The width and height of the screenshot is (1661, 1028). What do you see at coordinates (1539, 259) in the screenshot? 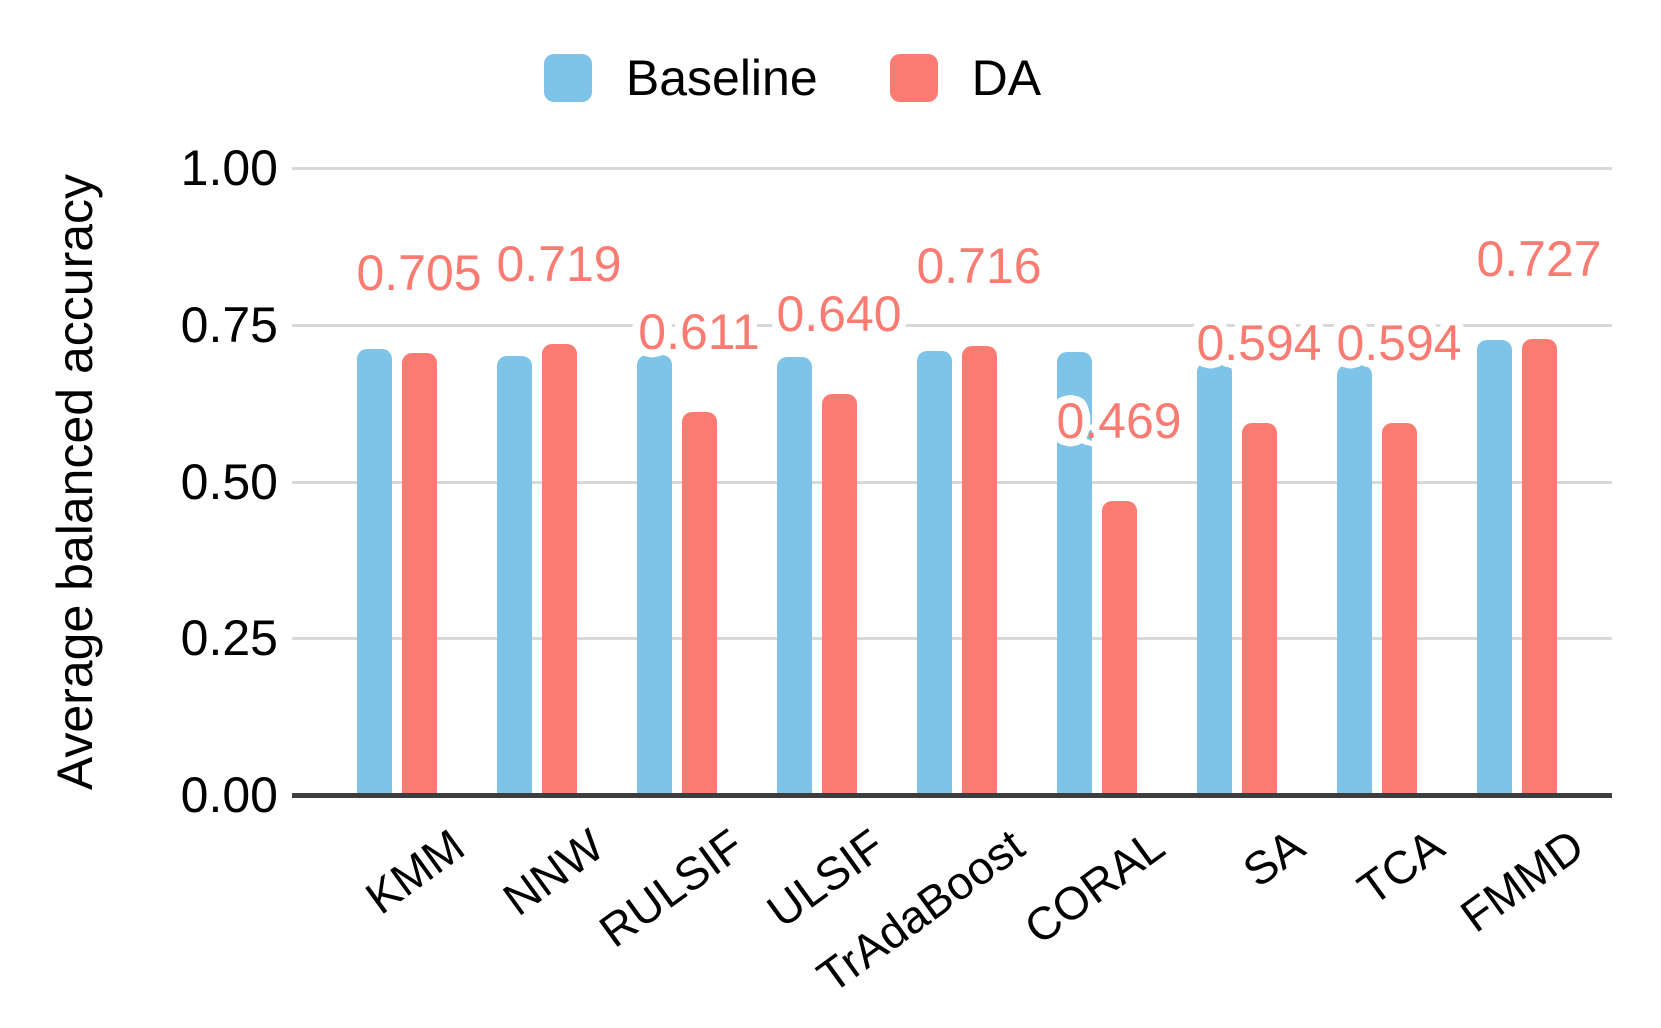
I see `data-label-da-fmmd: 0.727` at bounding box center [1539, 259].